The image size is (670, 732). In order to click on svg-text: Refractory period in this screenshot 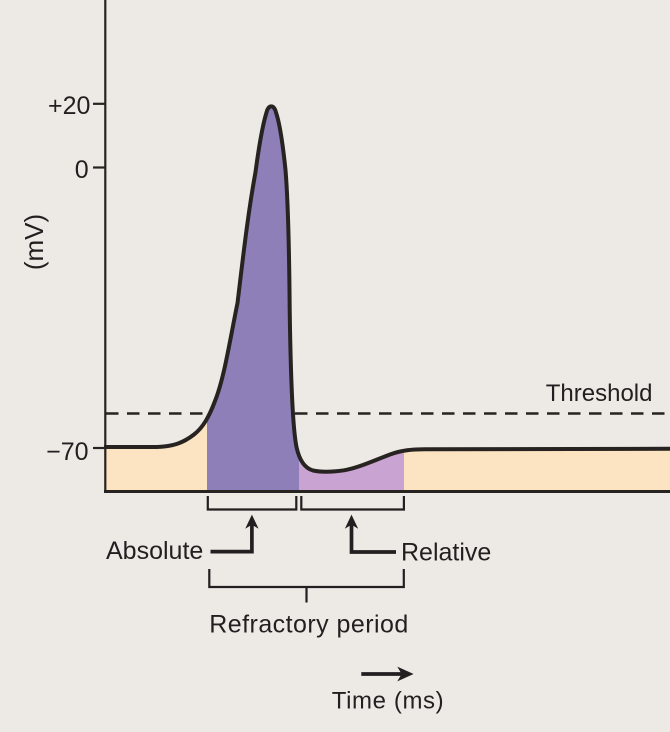, I will do `click(308, 624)`.